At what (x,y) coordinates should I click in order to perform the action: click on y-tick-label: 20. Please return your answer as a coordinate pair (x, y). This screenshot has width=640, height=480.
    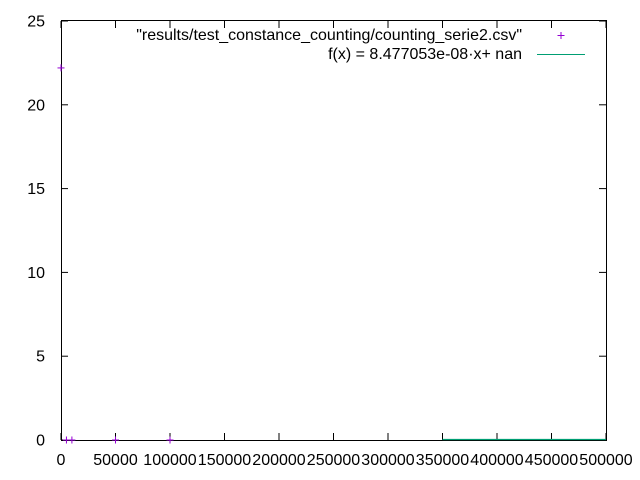
    Looking at the image, I should click on (36, 105).